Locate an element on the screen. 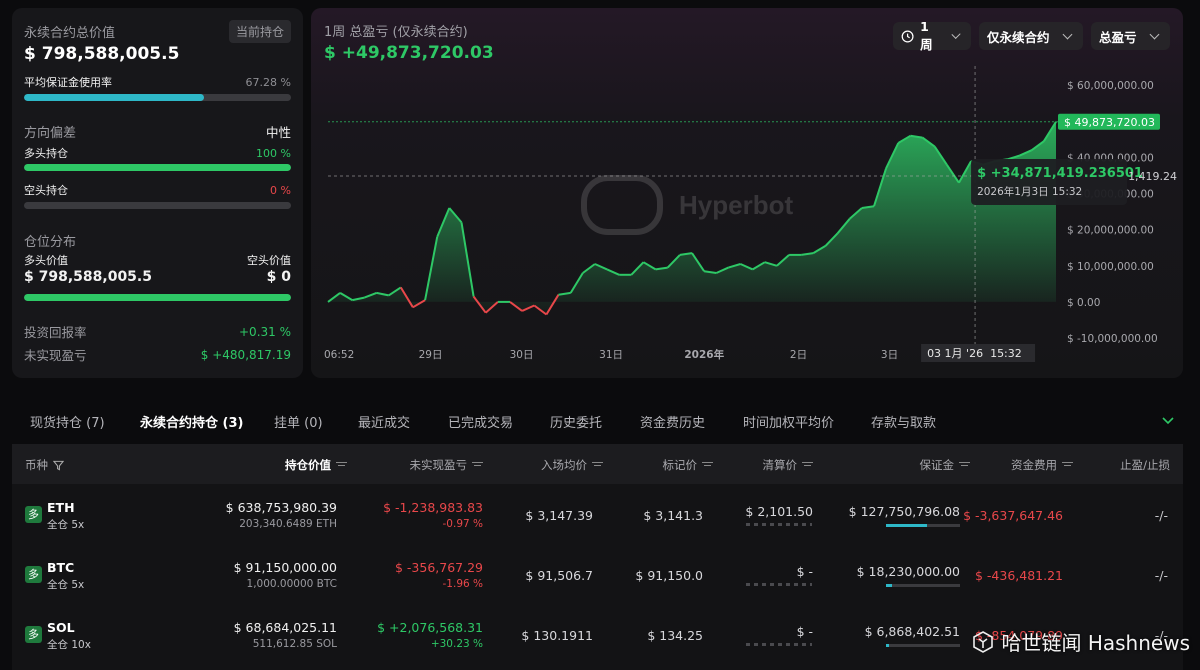 The image size is (1200, 670). col-header-mark: 标记价 is located at coordinates (687, 465).